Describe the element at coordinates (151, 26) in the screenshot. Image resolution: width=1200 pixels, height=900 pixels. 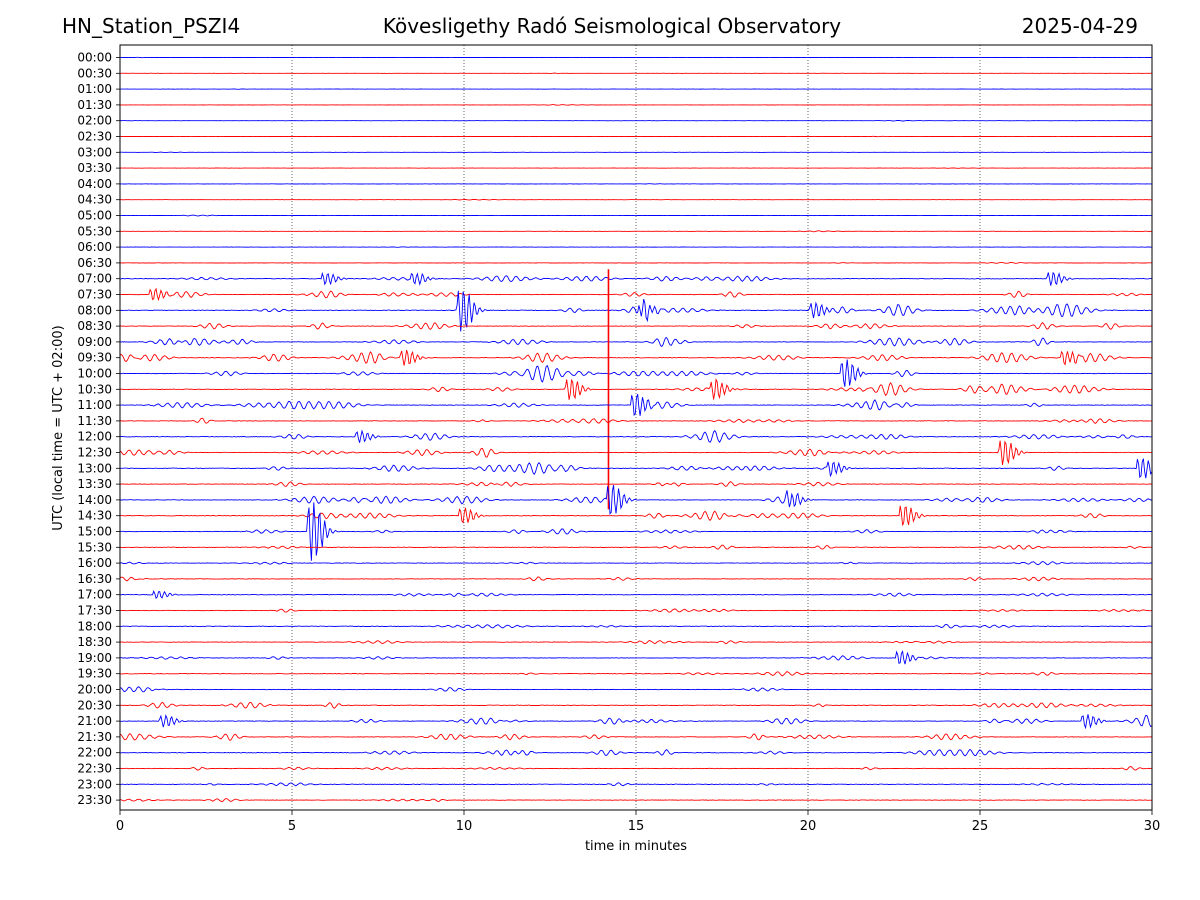
I see `station-id: HN_Station_PSZI4` at that location.